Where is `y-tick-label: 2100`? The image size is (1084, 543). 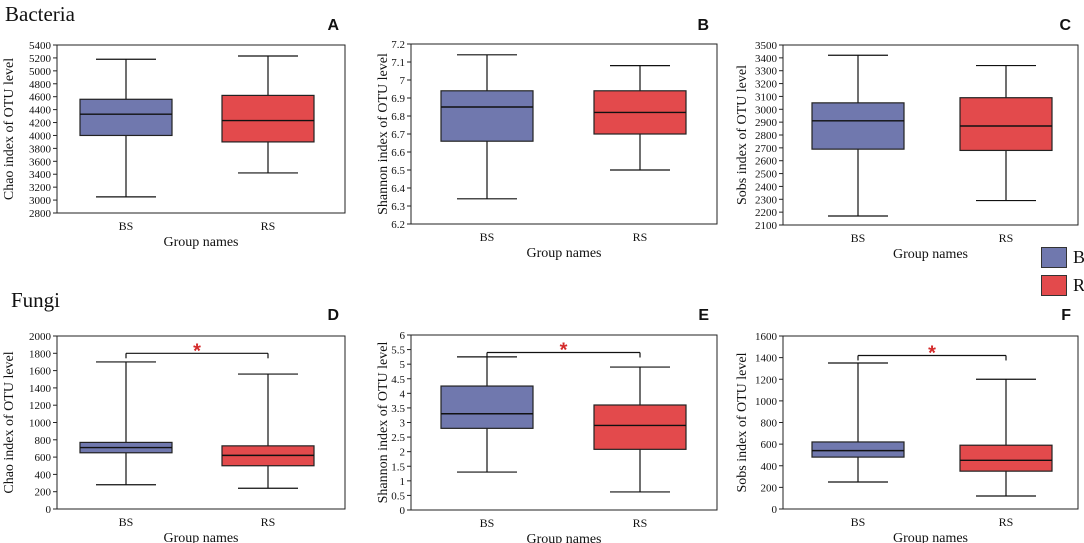
y-tick-label: 2100 is located at coordinates (766, 226).